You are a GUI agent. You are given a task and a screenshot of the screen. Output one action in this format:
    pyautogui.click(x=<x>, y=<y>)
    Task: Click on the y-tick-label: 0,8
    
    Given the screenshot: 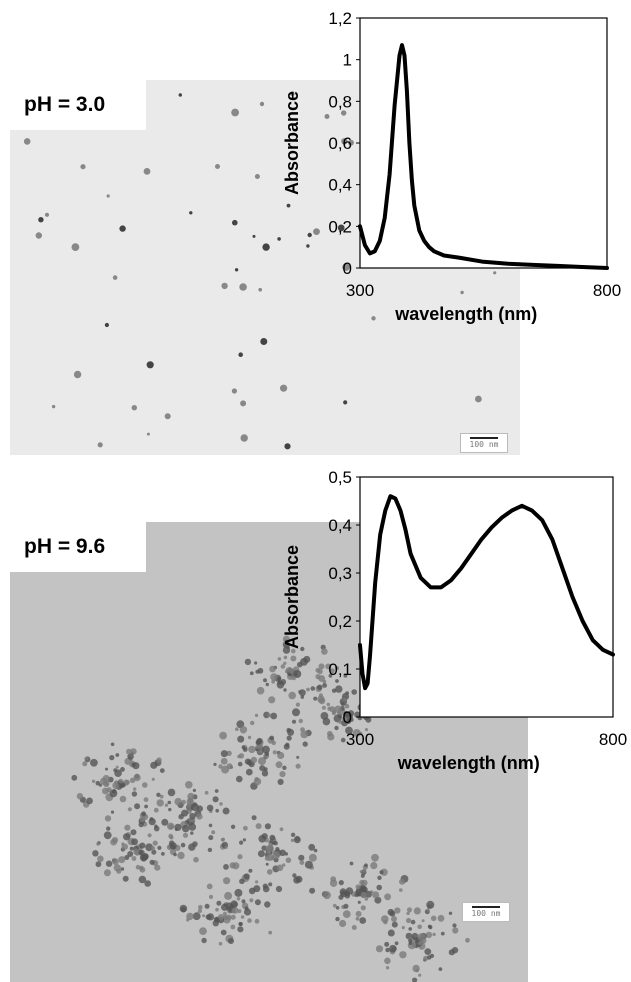 What is the action you would take?
    pyautogui.click(x=340, y=101)
    